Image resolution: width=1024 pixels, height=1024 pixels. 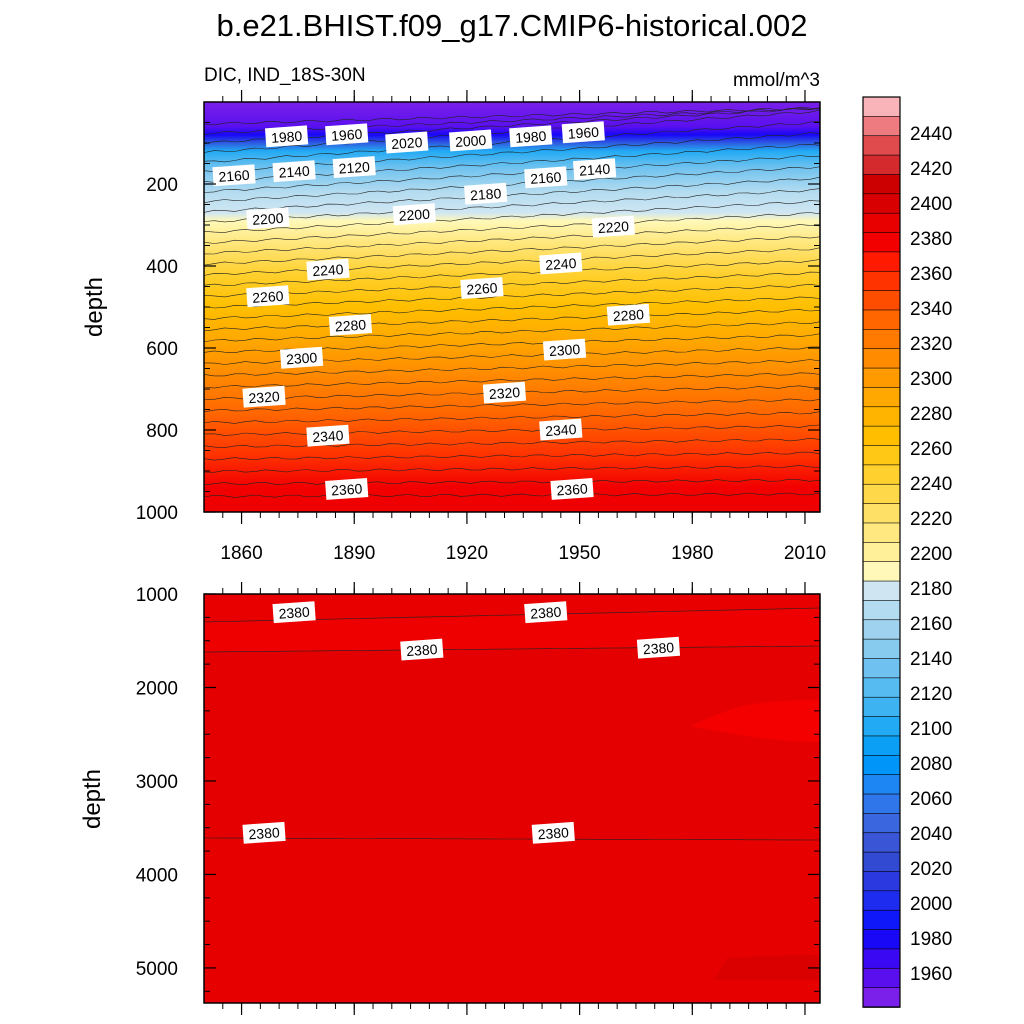 What do you see at coordinates (931, 554) in the screenshot?
I see `colorbar-label: 2200` at bounding box center [931, 554].